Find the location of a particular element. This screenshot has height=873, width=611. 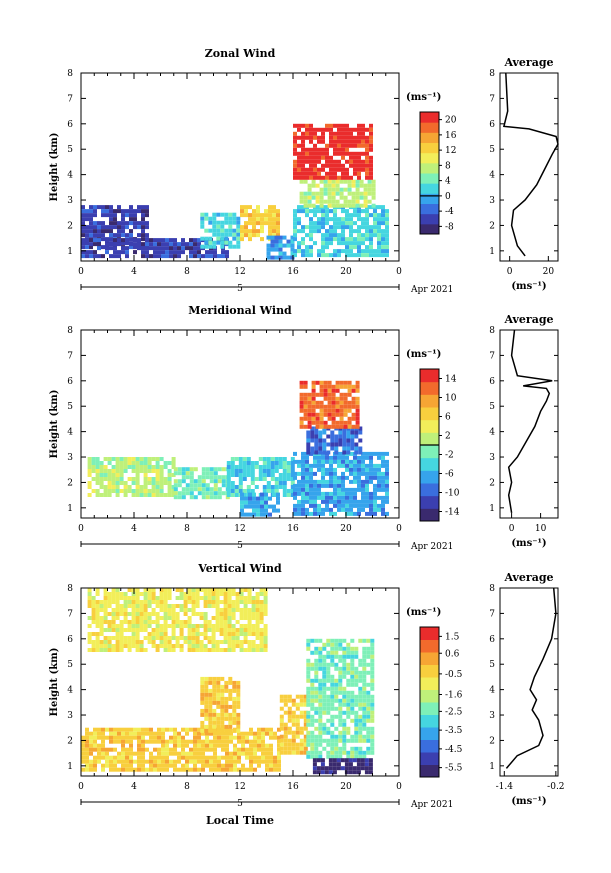

colorbar-tick-label: 1.5 is located at coordinates (452, 637).